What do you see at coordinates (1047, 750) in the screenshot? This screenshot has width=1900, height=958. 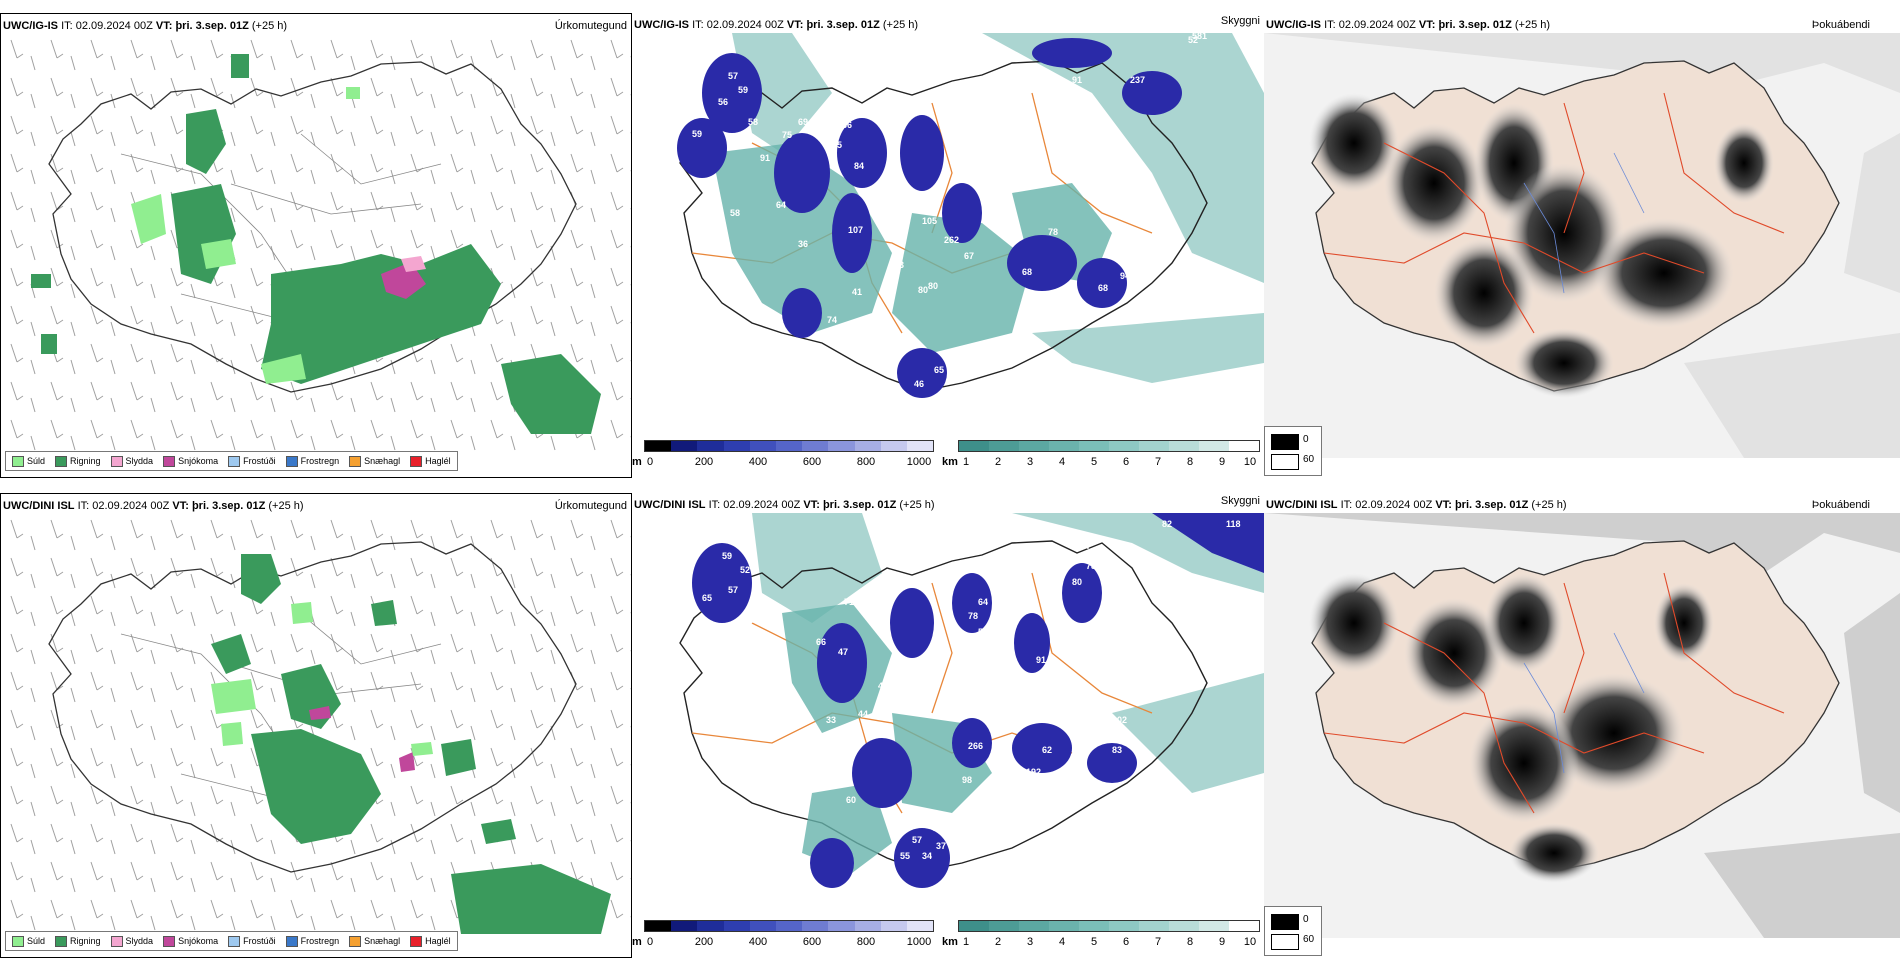 I see `ceiling-label: 62` at bounding box center [1047, 750].